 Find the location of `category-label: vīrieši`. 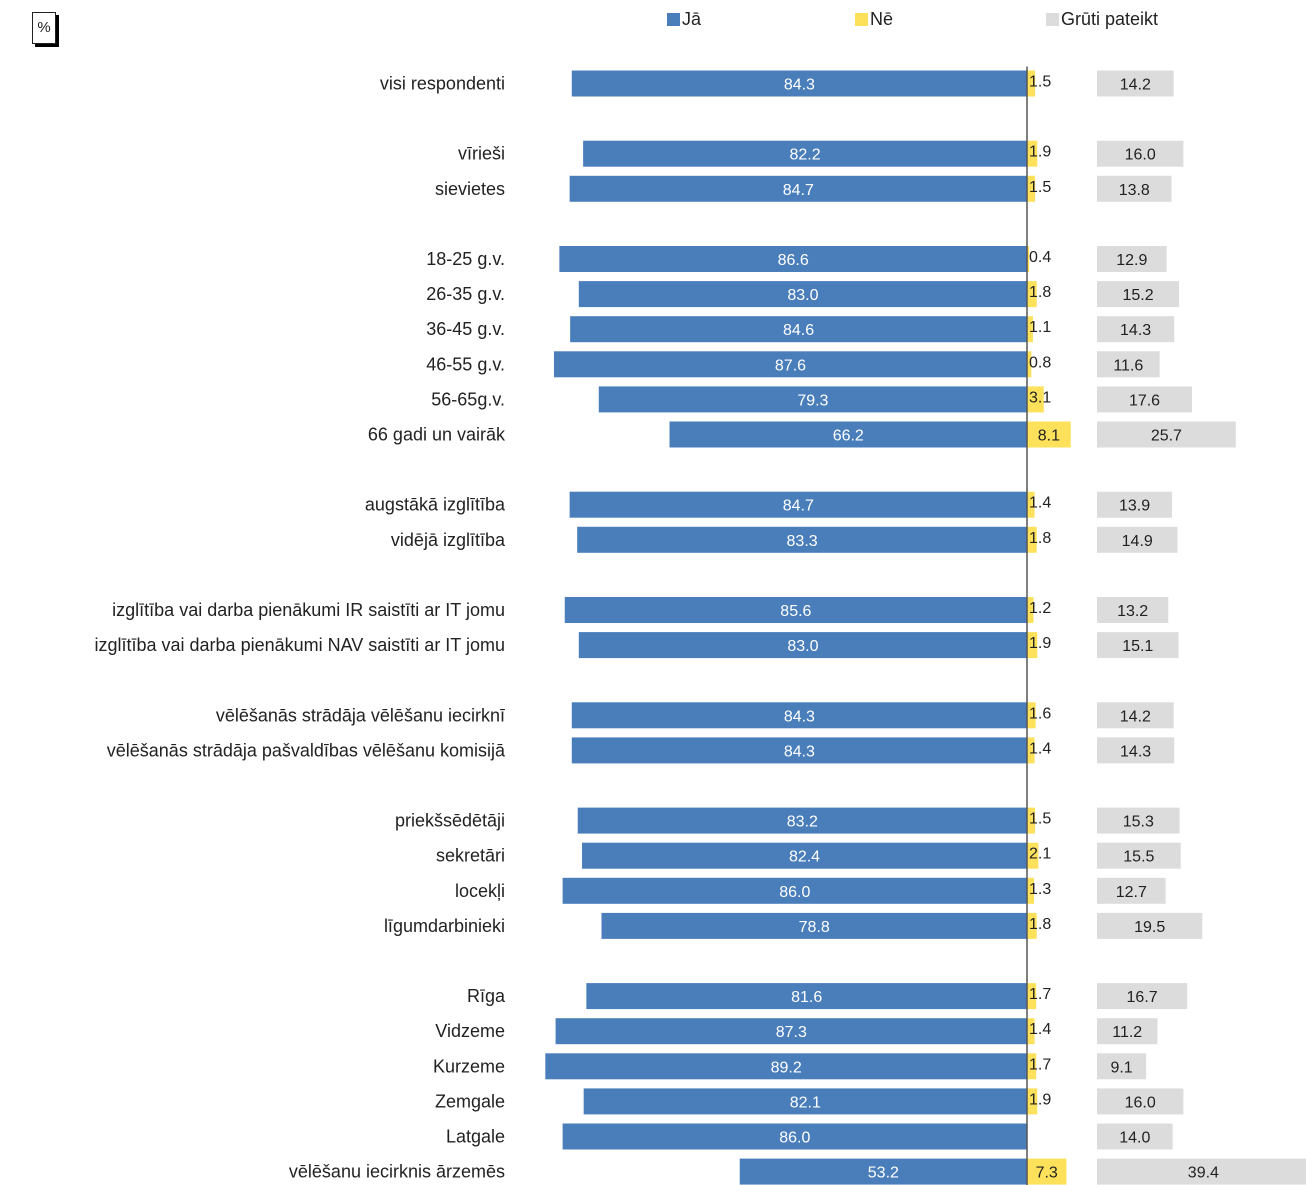

category-label: vīrieši is located at coordinates (481, 154).